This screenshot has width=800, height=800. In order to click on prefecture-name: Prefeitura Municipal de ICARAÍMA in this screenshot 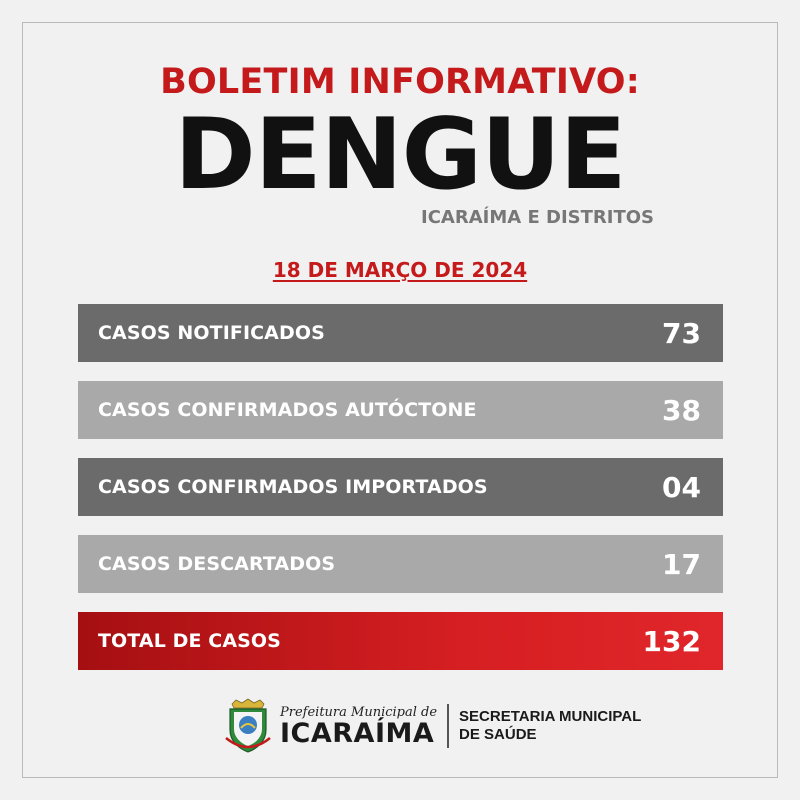, I will do `click(358, 726)`.